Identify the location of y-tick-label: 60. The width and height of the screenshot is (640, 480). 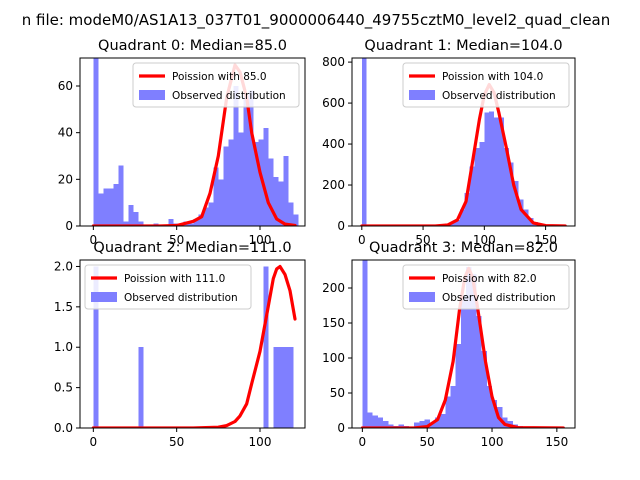
(65, 86).